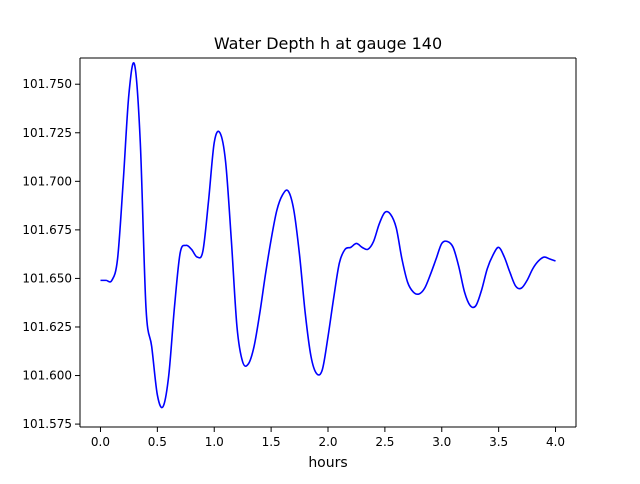 This screenshot has height=484, width=640. Describe the element at coordinates (441, 442) in the screenshot. I see `x-tick-label-6: 3.0` at that location.